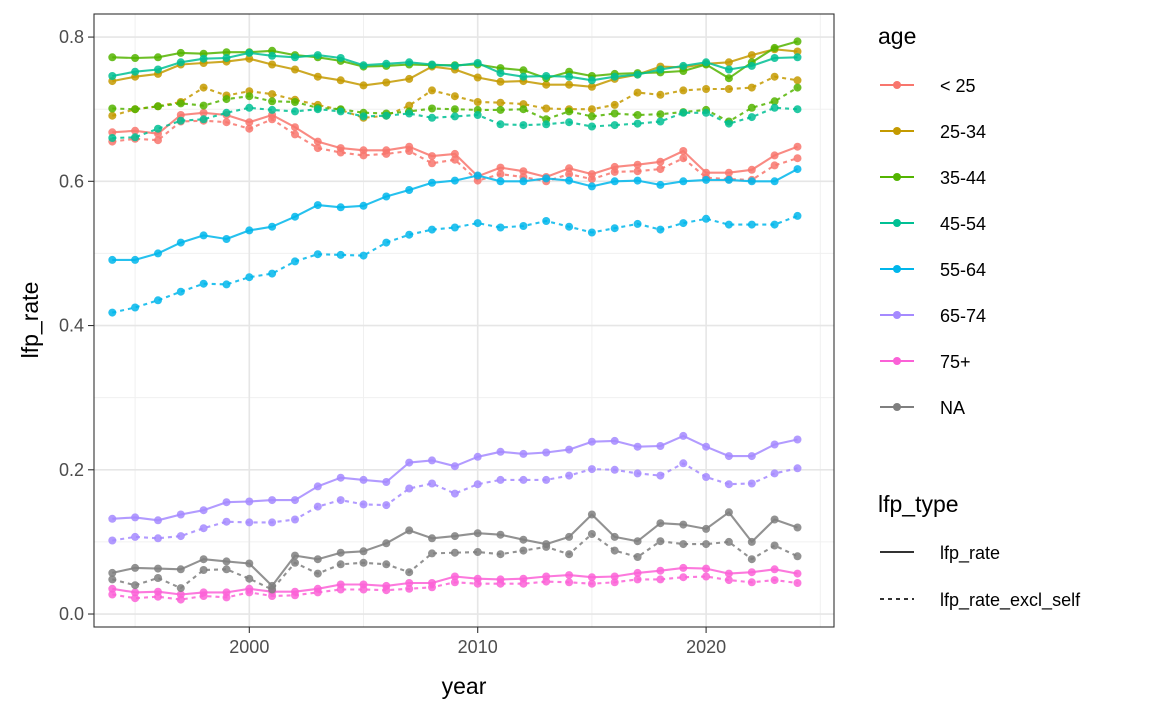 This screenshot has height=711, width=1152. I want to click on series-45-54-excl-self, so click(455, 122).